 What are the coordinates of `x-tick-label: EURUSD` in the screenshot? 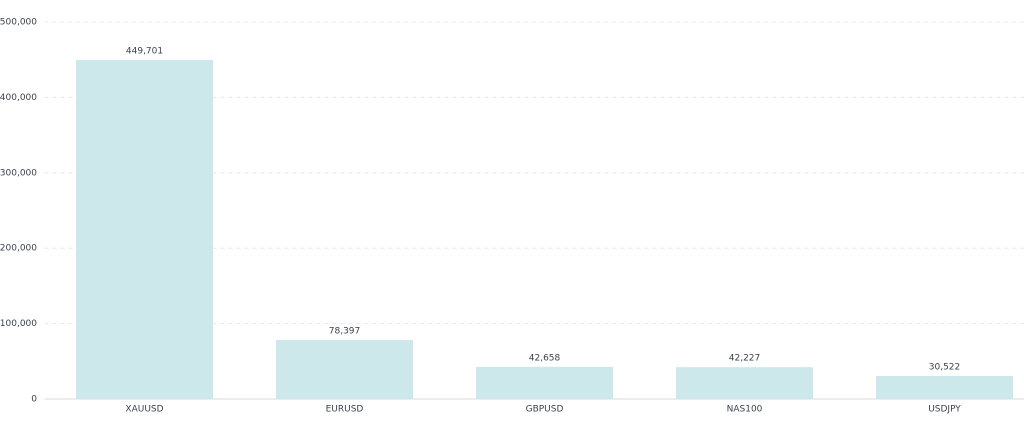 It's located at (345, 410).